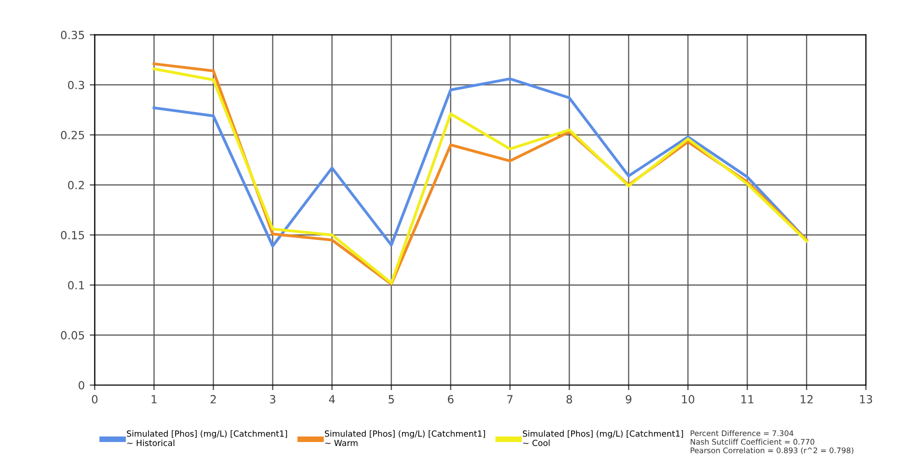 The height and width of the screenshot is (464, 902). What do you see at coordinates (866, 399) in the screenshot?
I see `x-tick-label: 13` at bounding box center [866, 399].